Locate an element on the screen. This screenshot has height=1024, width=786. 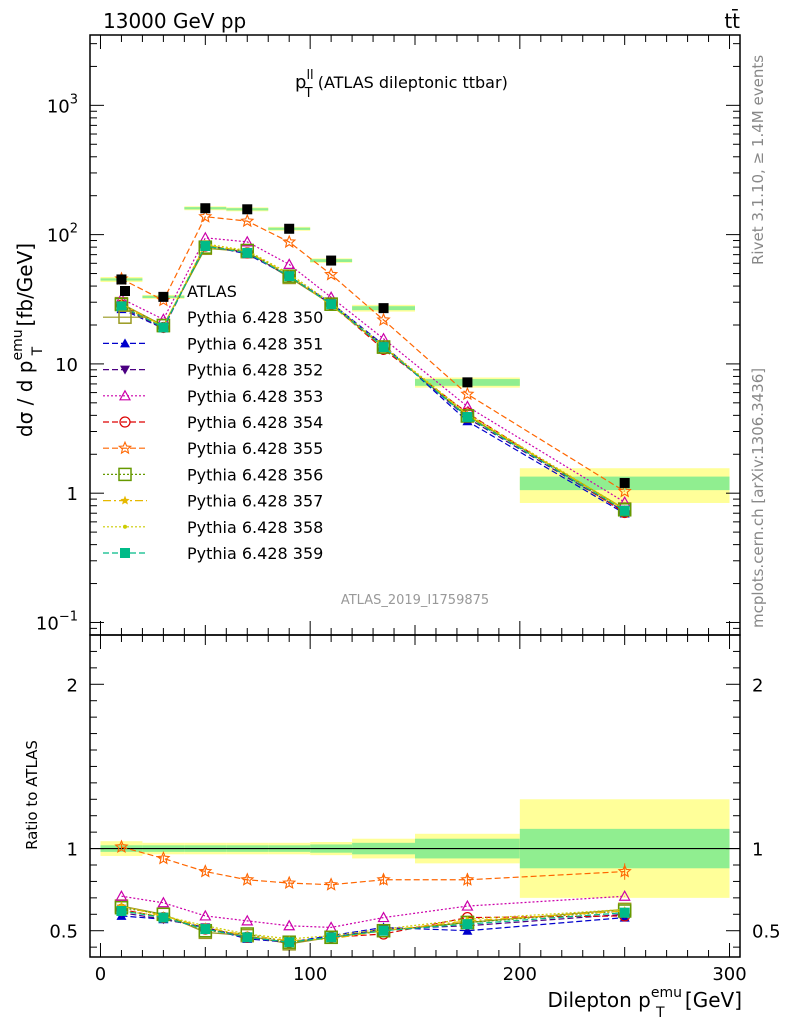
y-tick-label-ratio: 1 is located at coordinates (72, 850).